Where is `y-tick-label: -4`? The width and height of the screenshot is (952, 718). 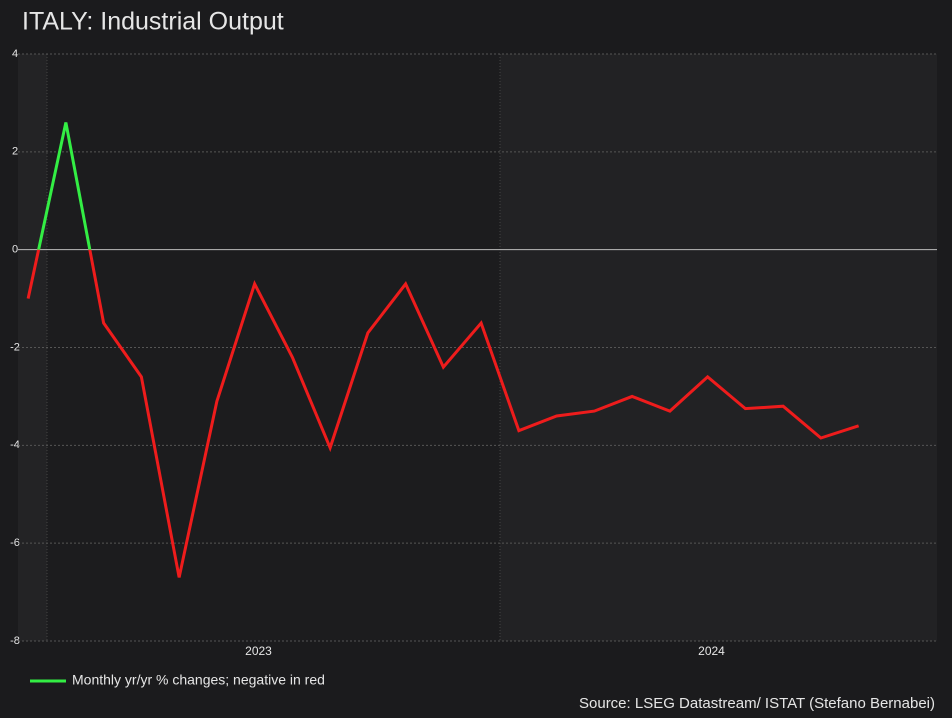 y-tick-label: -4 is located at coordinates (15, 445).